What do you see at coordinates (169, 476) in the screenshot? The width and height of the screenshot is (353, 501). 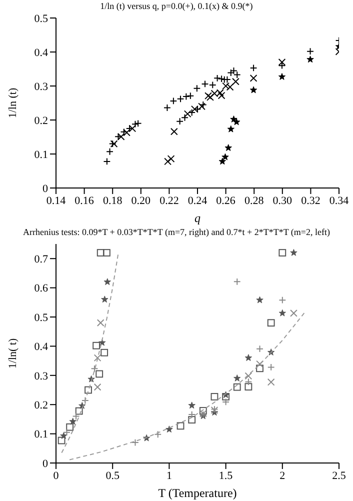 I see `x-tick-label: 1` at bounding box center [169, 476].